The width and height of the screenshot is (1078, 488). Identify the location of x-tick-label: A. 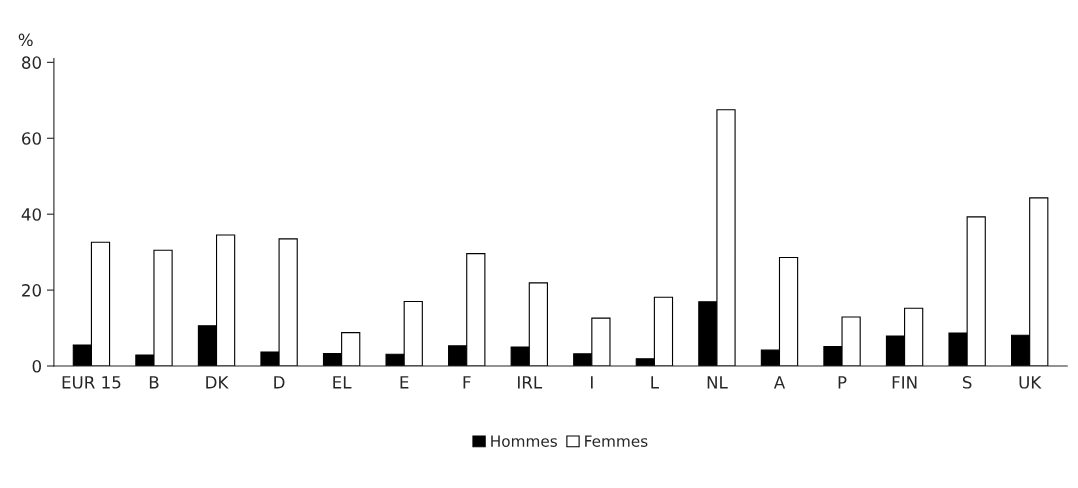
(779, 382).